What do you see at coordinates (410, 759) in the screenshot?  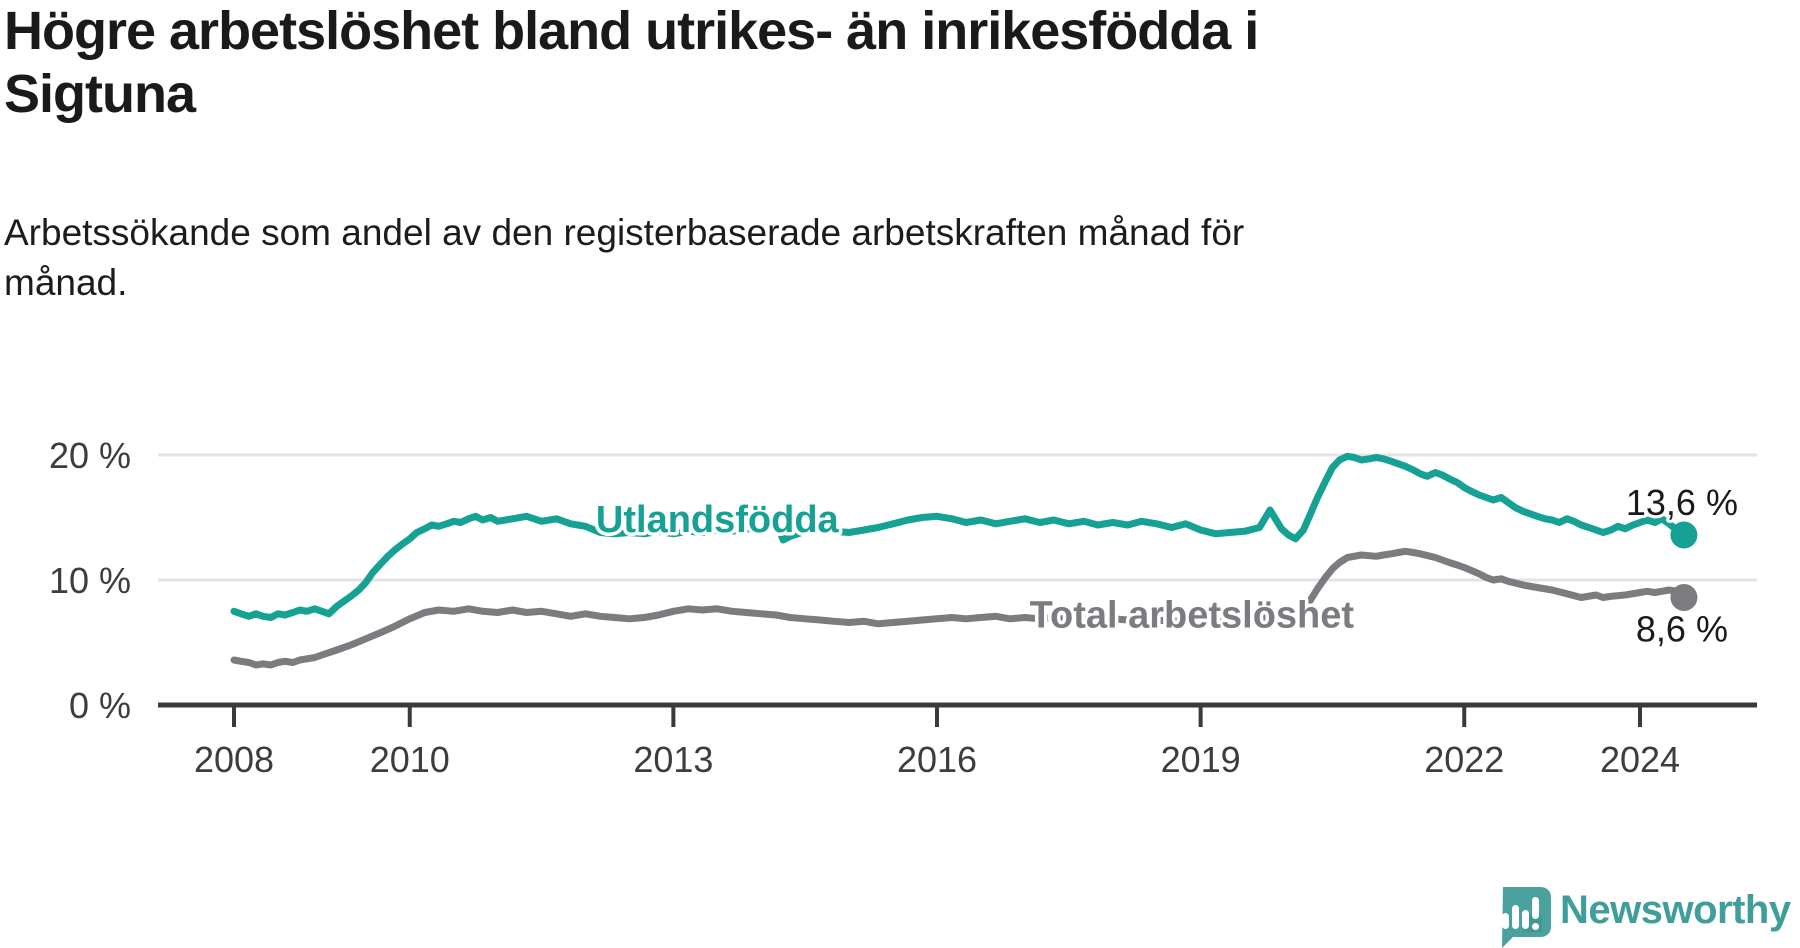 I see `x-axis-tick-label: 2010` at bounding box center [410, 759].